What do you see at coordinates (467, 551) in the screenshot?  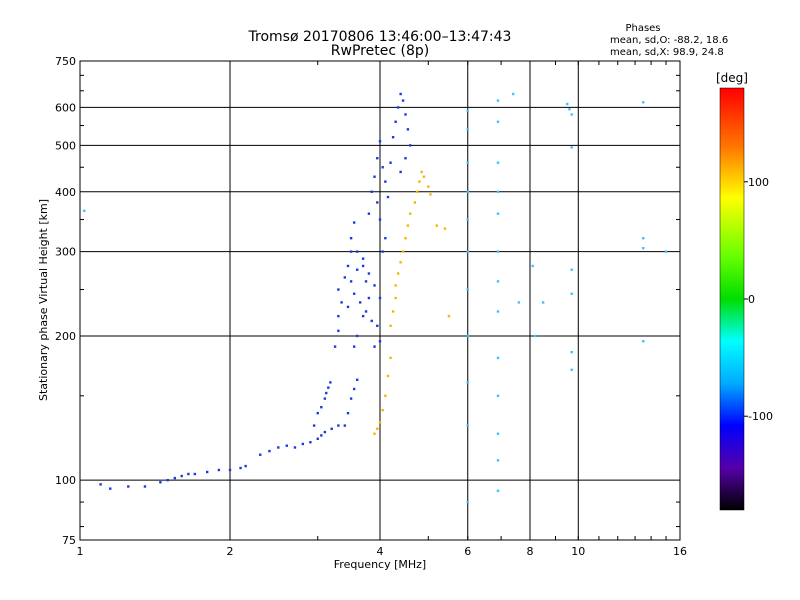 I see `x-tick-label: 6` at bounding box center [467, 551].